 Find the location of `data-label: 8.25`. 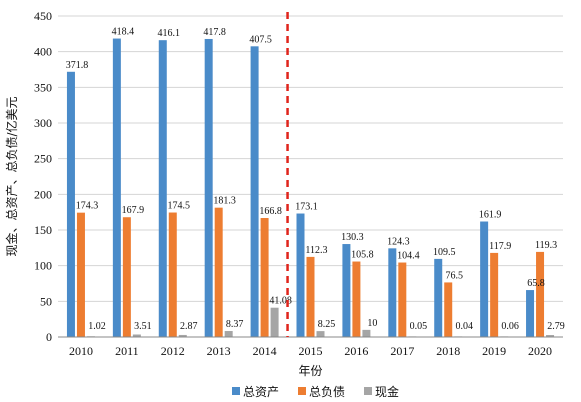

data-label: 8.25 is located at coordinates (327, 324).